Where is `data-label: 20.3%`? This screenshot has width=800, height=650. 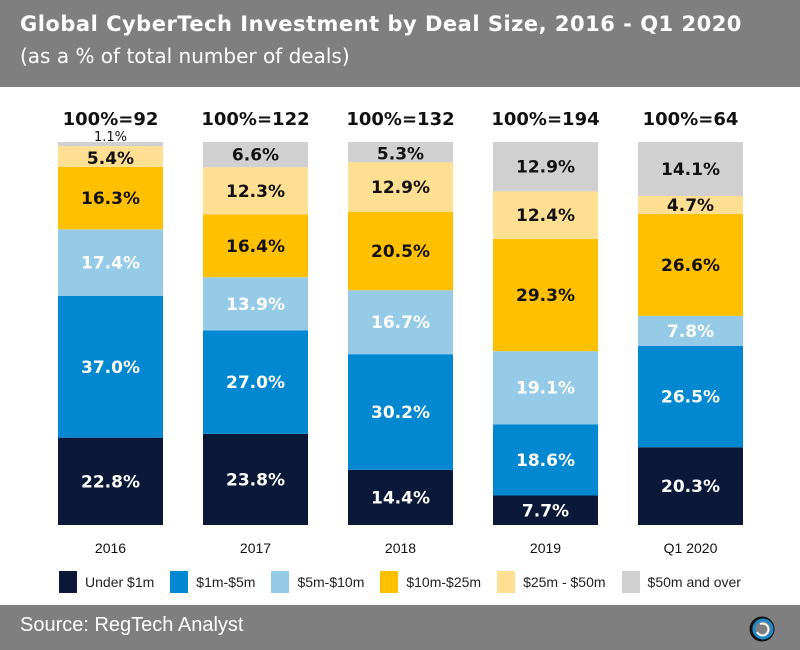 data-label: 20.3% is located at coordinates (690, 487).